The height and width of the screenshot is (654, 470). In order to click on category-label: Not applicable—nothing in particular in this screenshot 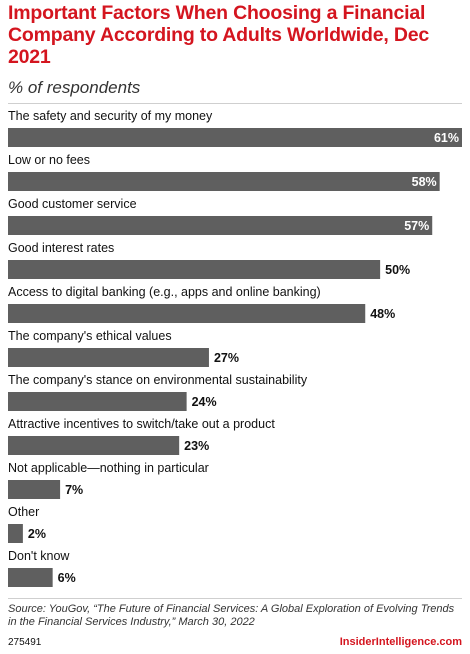, I will do `click(108, 468)`.